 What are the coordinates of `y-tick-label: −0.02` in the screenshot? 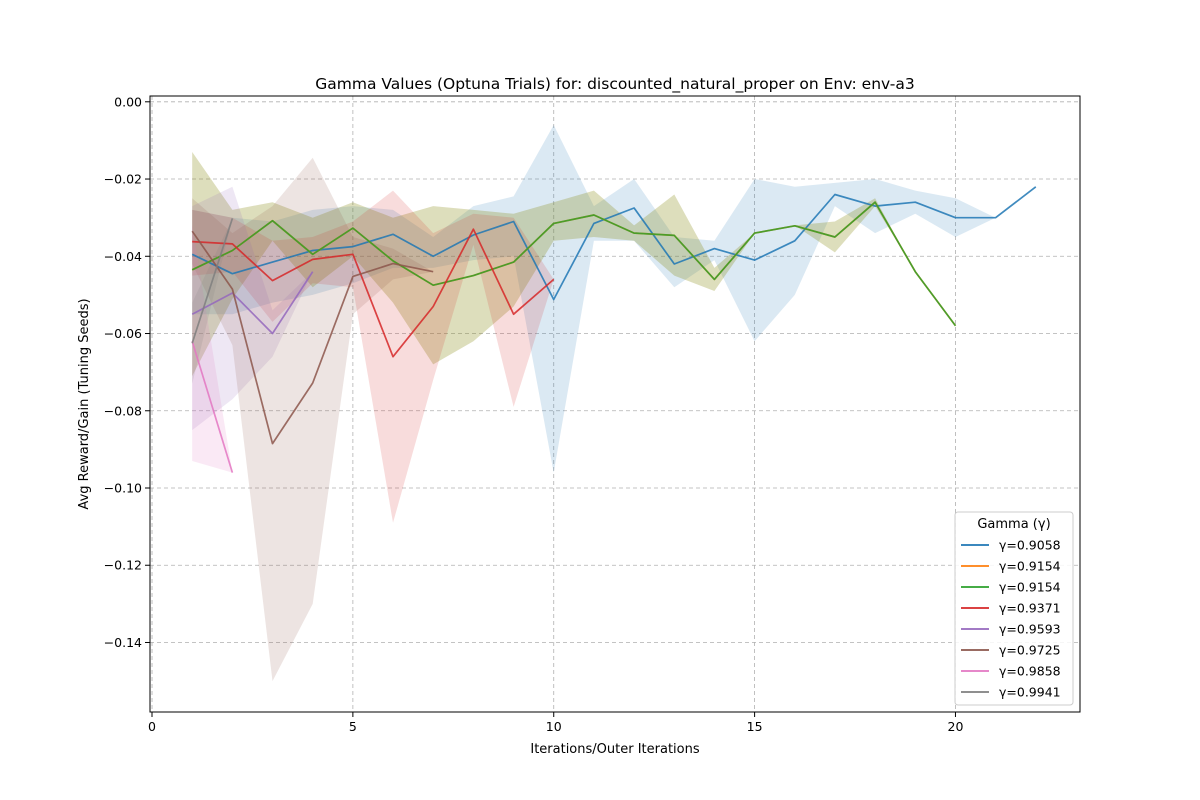 It's located at (123, 179).